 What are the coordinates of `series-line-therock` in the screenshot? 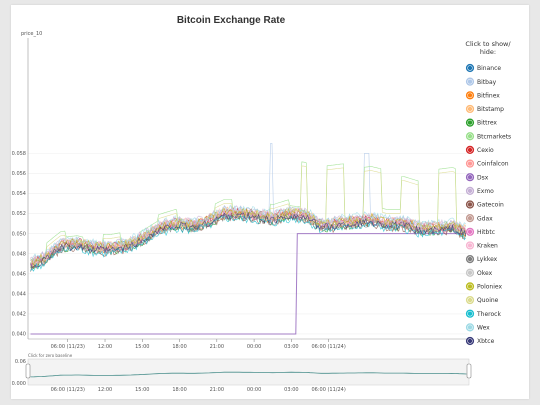 It's located at (248, 243).